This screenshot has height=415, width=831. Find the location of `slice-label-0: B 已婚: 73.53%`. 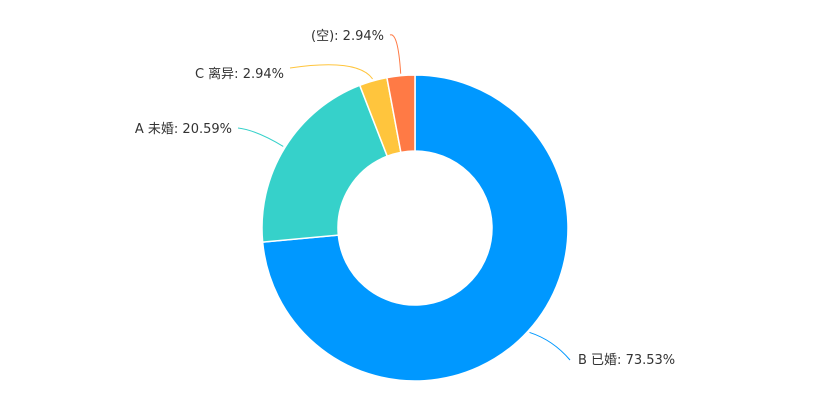

slice-label-0: B 已婚: 73.53% is located at coordinates (626, 360).